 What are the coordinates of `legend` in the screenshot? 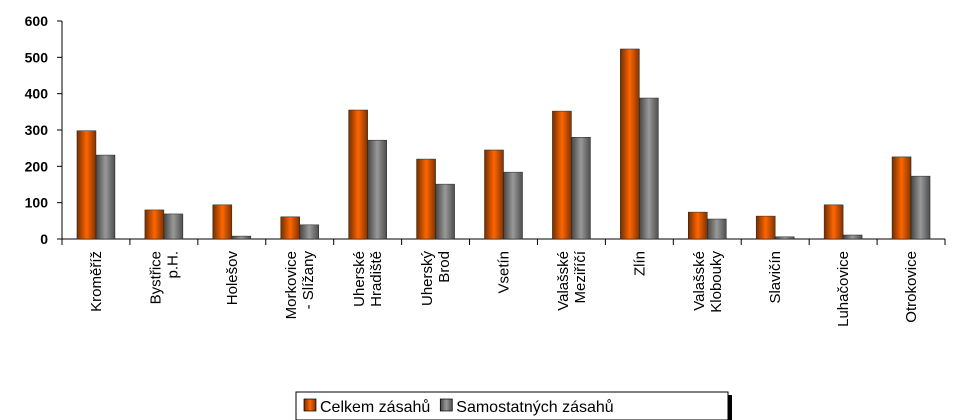 It's located at (512, 405).